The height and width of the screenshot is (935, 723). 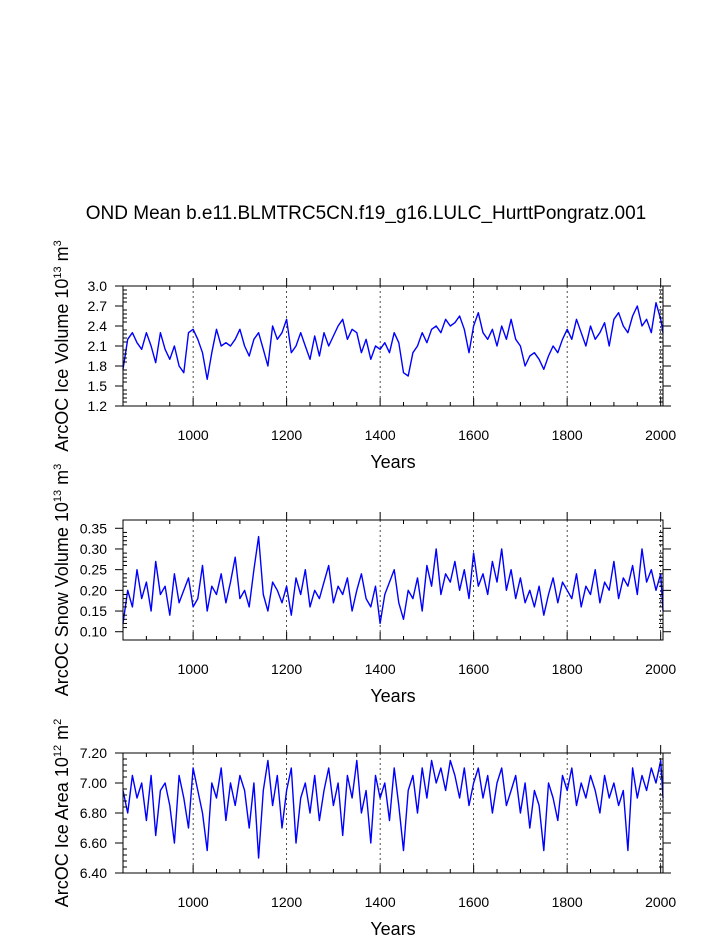 I want to click on ice-volume-plot-frame, so click(x=393, y=346).